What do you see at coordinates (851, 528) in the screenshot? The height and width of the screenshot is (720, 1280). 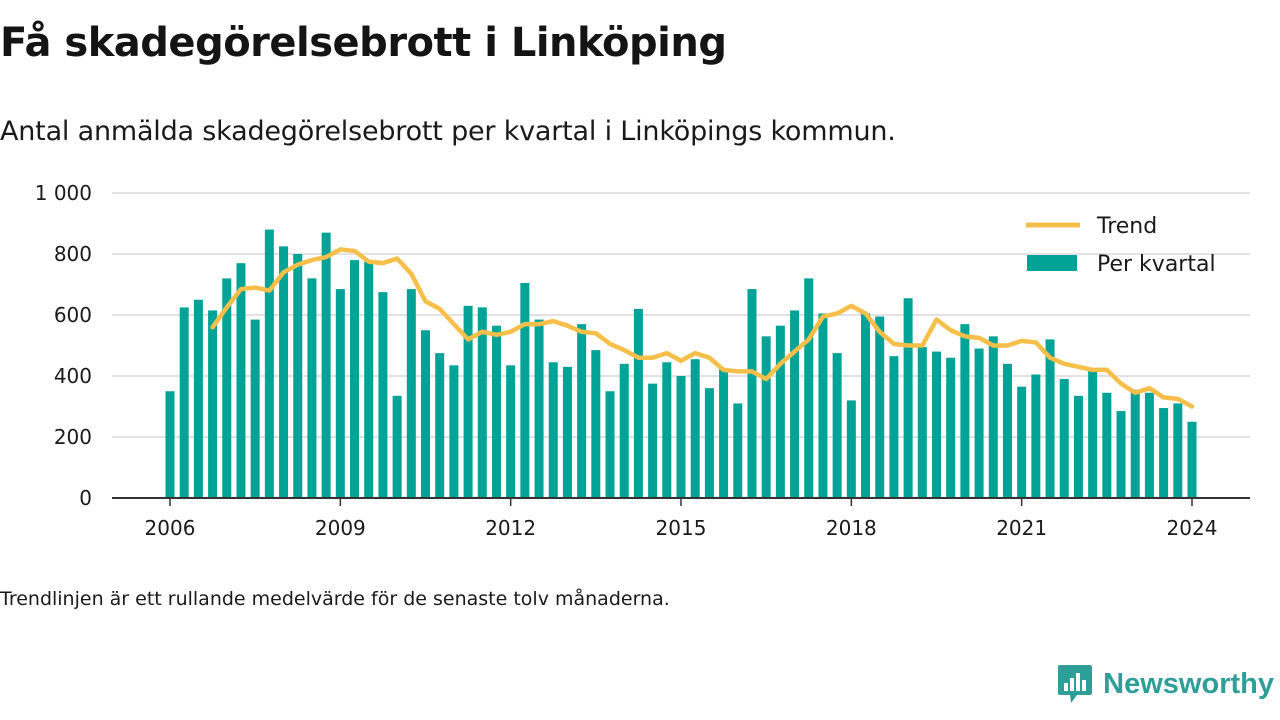 I see `x-tick-label: 2018` at bounding box center [851, 528].